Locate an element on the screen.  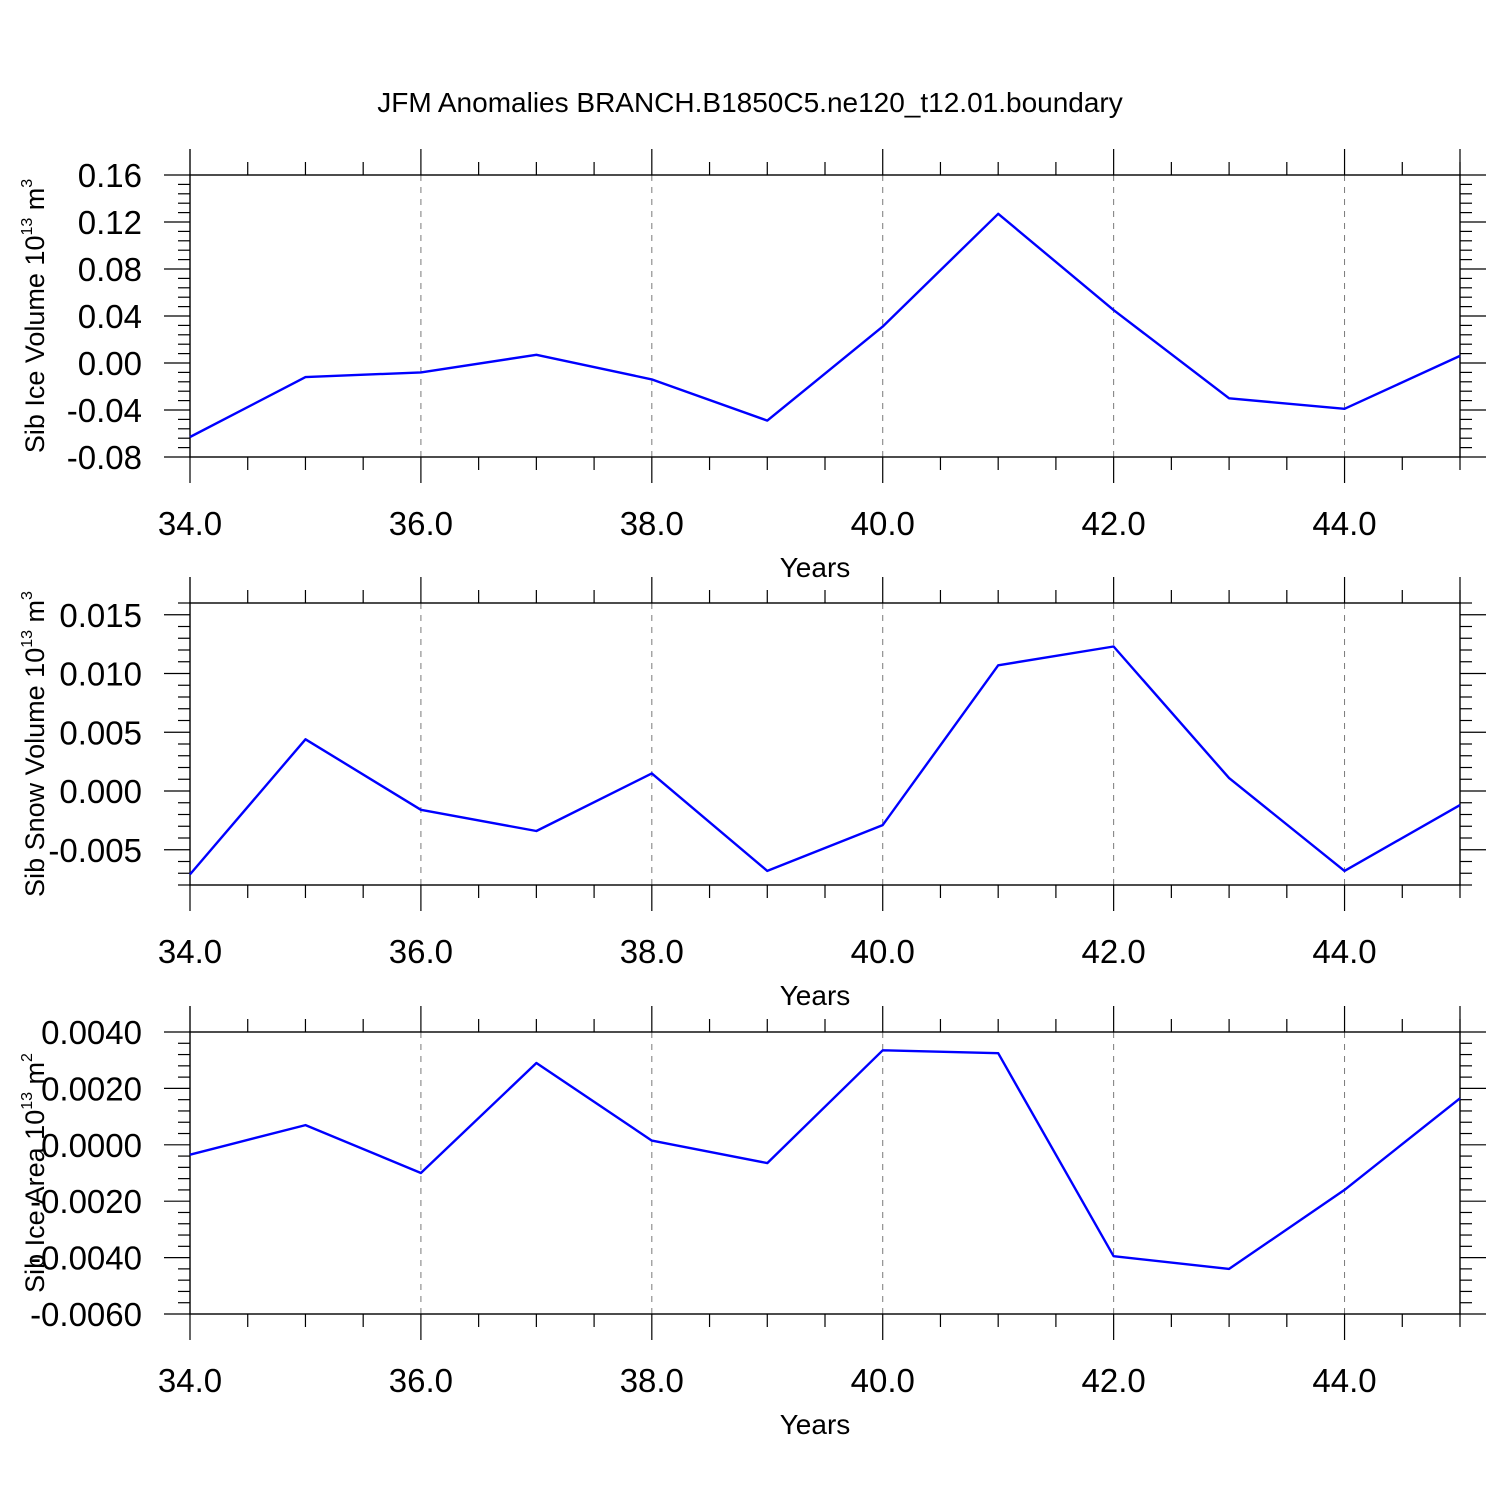
y-tick-label: 0.08 is located at coordinates (110, 269).